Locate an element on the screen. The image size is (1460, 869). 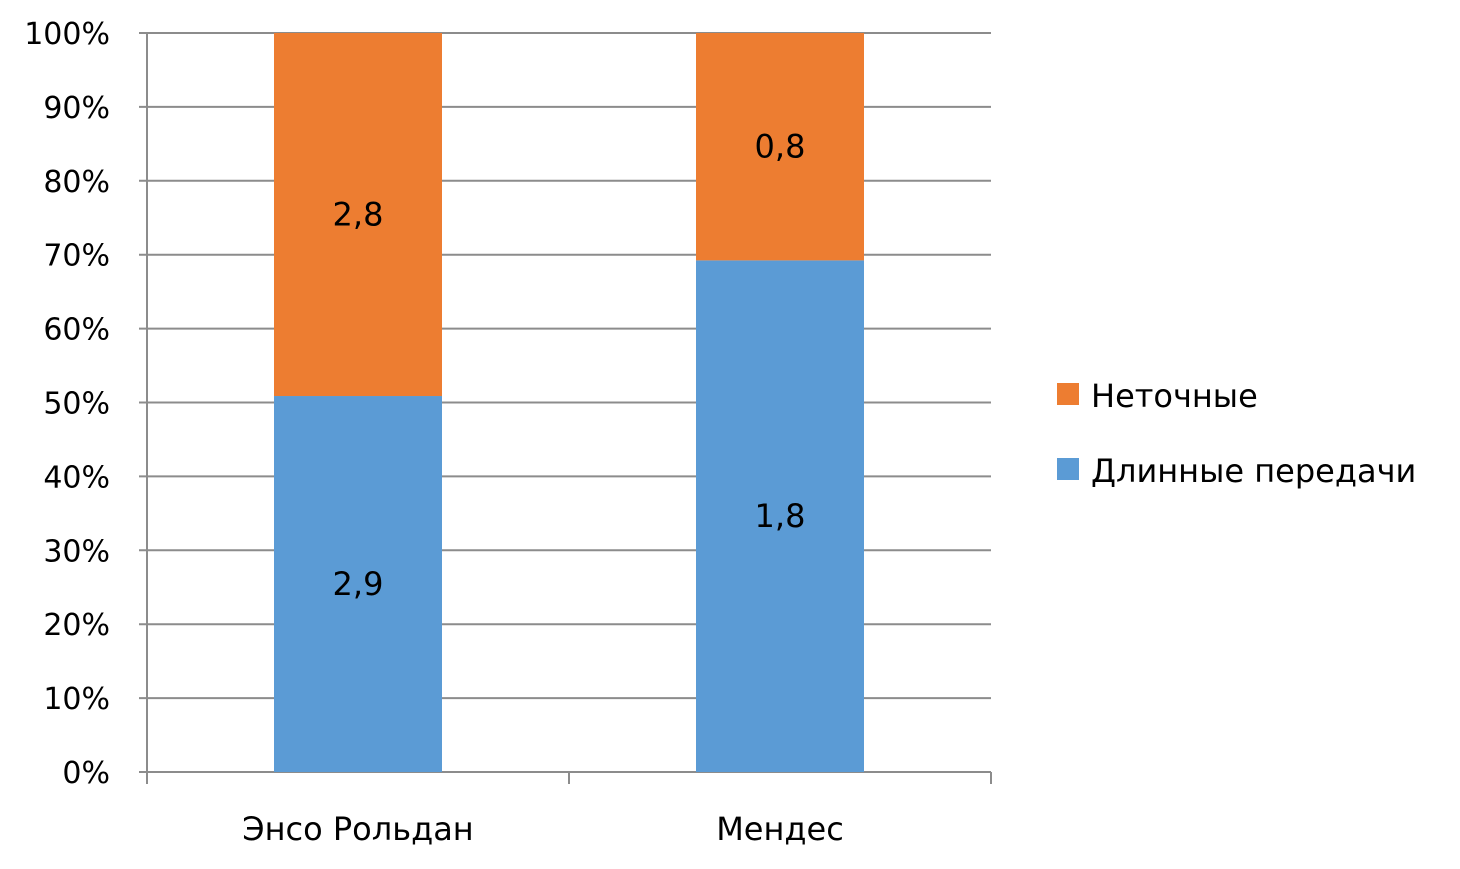
data-label: 0,8 is located at coordinates (780, 147).